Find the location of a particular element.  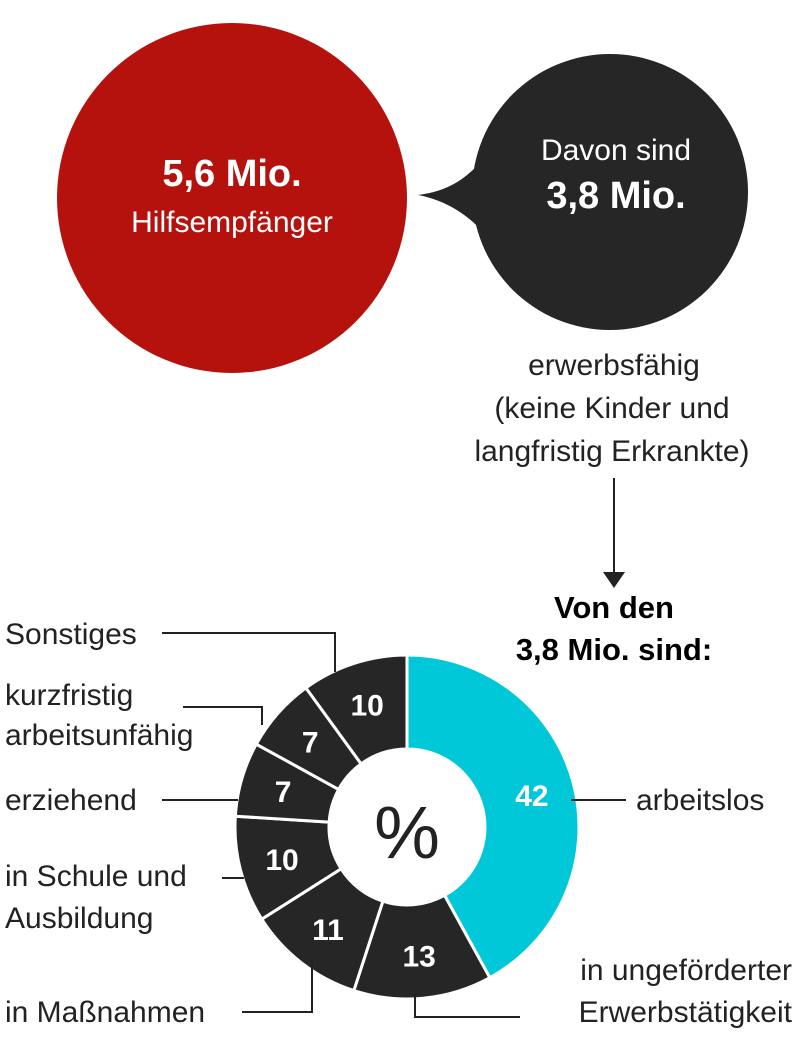

label-kurzfristig-1: kurzfristig is located at coordinates (69, 695).